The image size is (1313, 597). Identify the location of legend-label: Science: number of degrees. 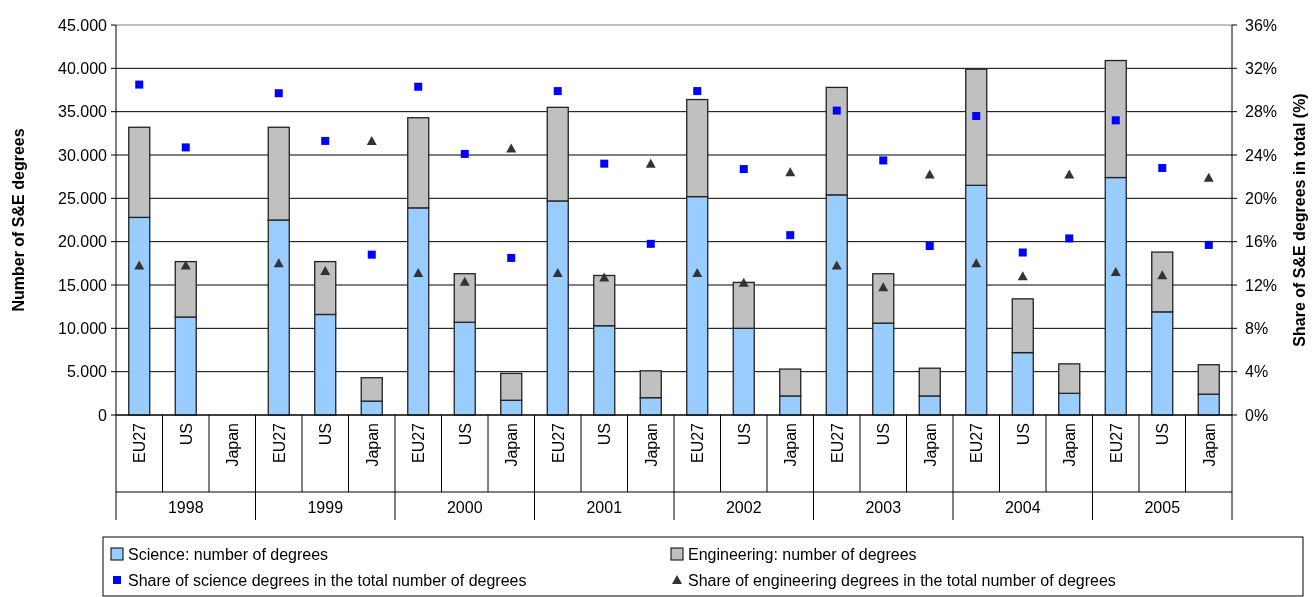
(228, 554).